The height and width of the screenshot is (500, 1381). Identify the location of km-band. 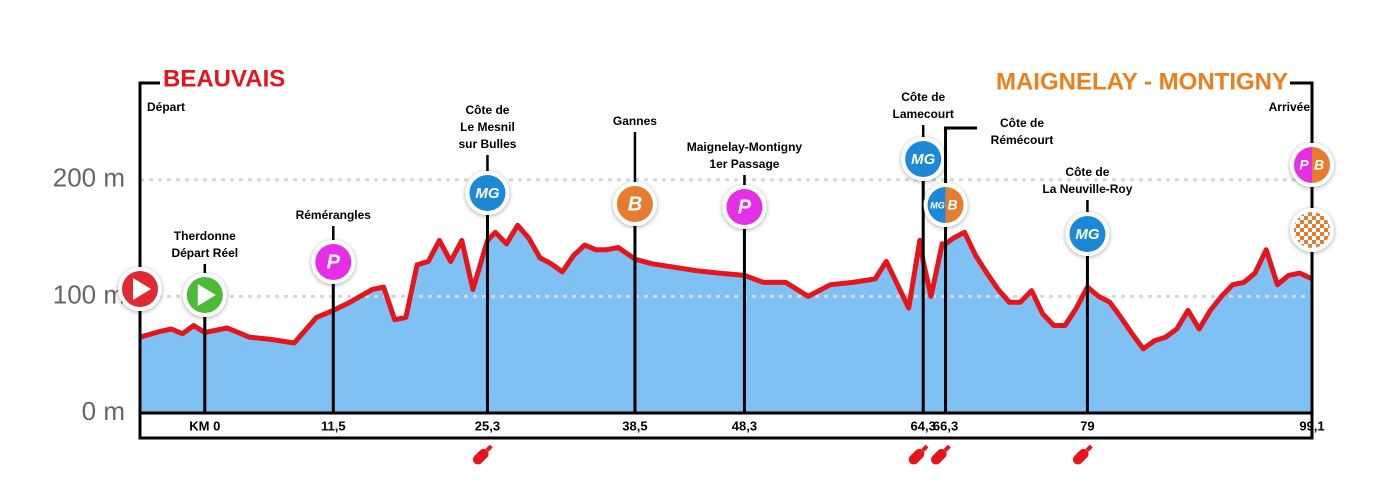
(726, 425).